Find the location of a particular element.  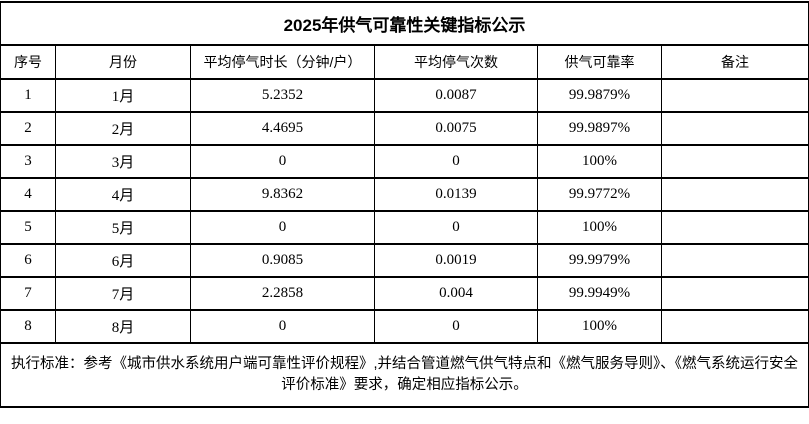

title-row: 2025年供气可靠性关键指标公示 is located at coordinates (404, 23).